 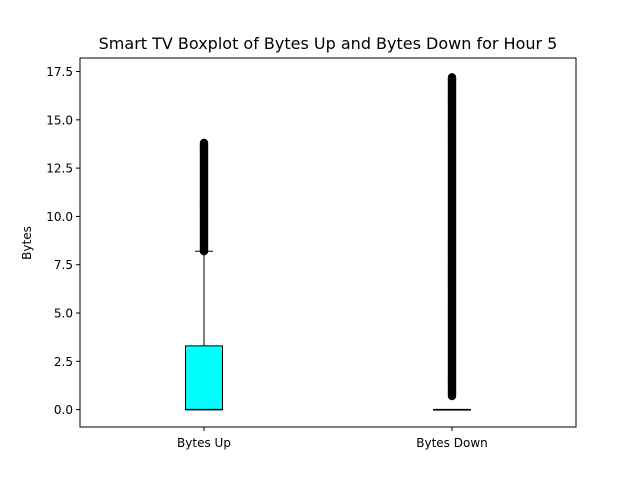 What do you see at coordinates (59, 217) in the screenshot?
I see `y-tick-label: 10.0` at bounding box center [59, 217].